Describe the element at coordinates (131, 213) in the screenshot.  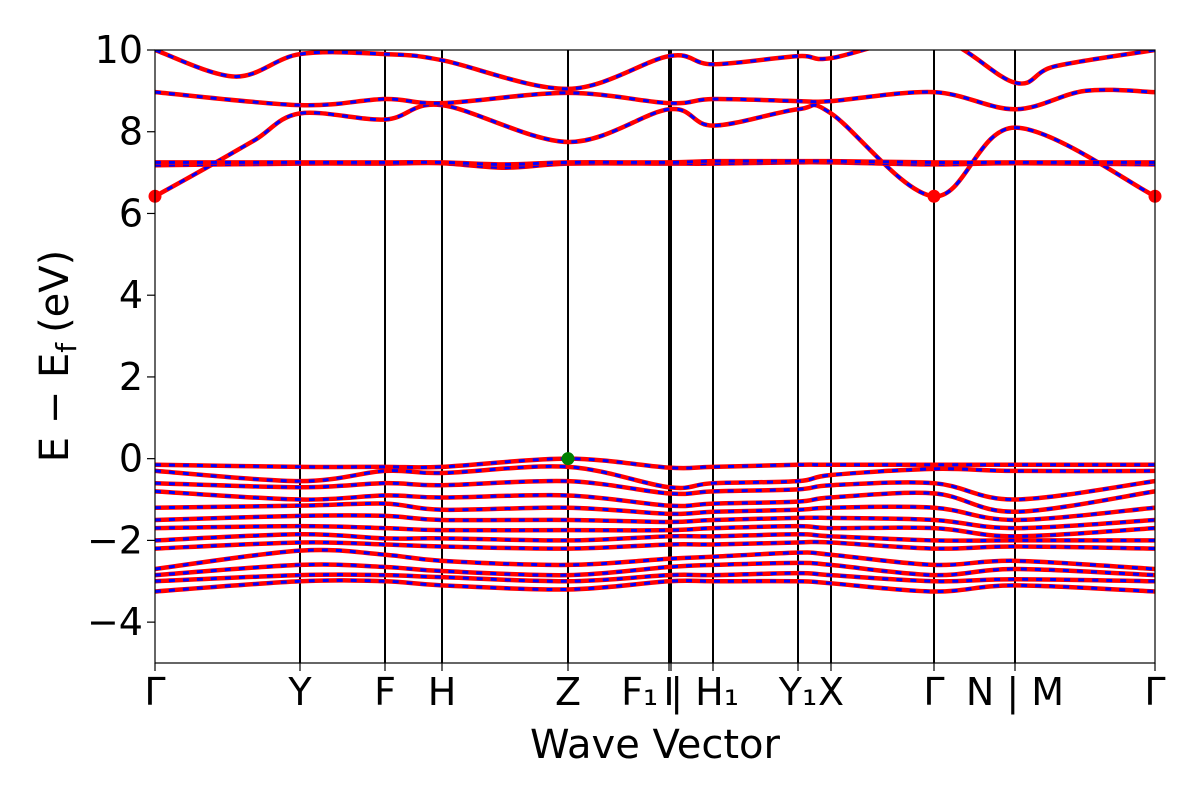
I see `y-tick-label: 6` at that location.